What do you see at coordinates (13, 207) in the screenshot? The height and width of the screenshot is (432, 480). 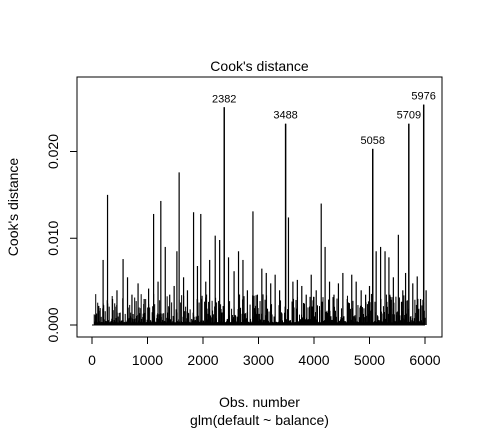 I see `y-axis-label: Cook's distance` at bounding box center [13, 207].